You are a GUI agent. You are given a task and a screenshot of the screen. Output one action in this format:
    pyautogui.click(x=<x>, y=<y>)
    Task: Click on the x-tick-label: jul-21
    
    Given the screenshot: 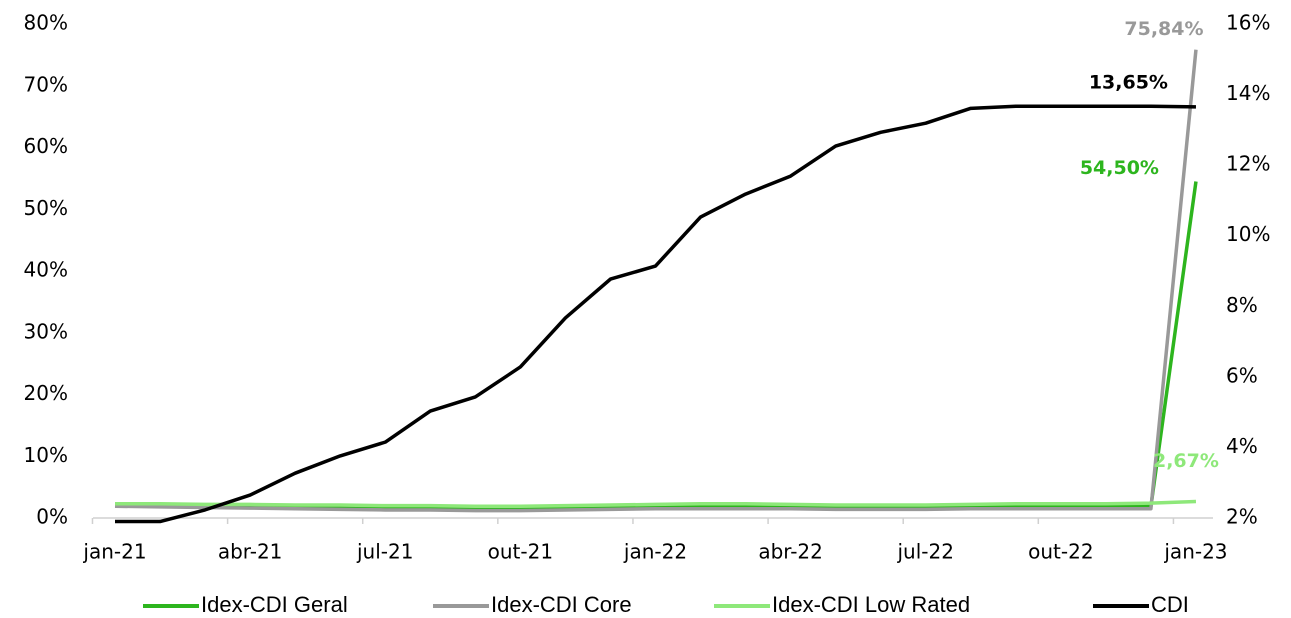 What is the action you would take?
    pyautogui.click(x=384, y=552)
    